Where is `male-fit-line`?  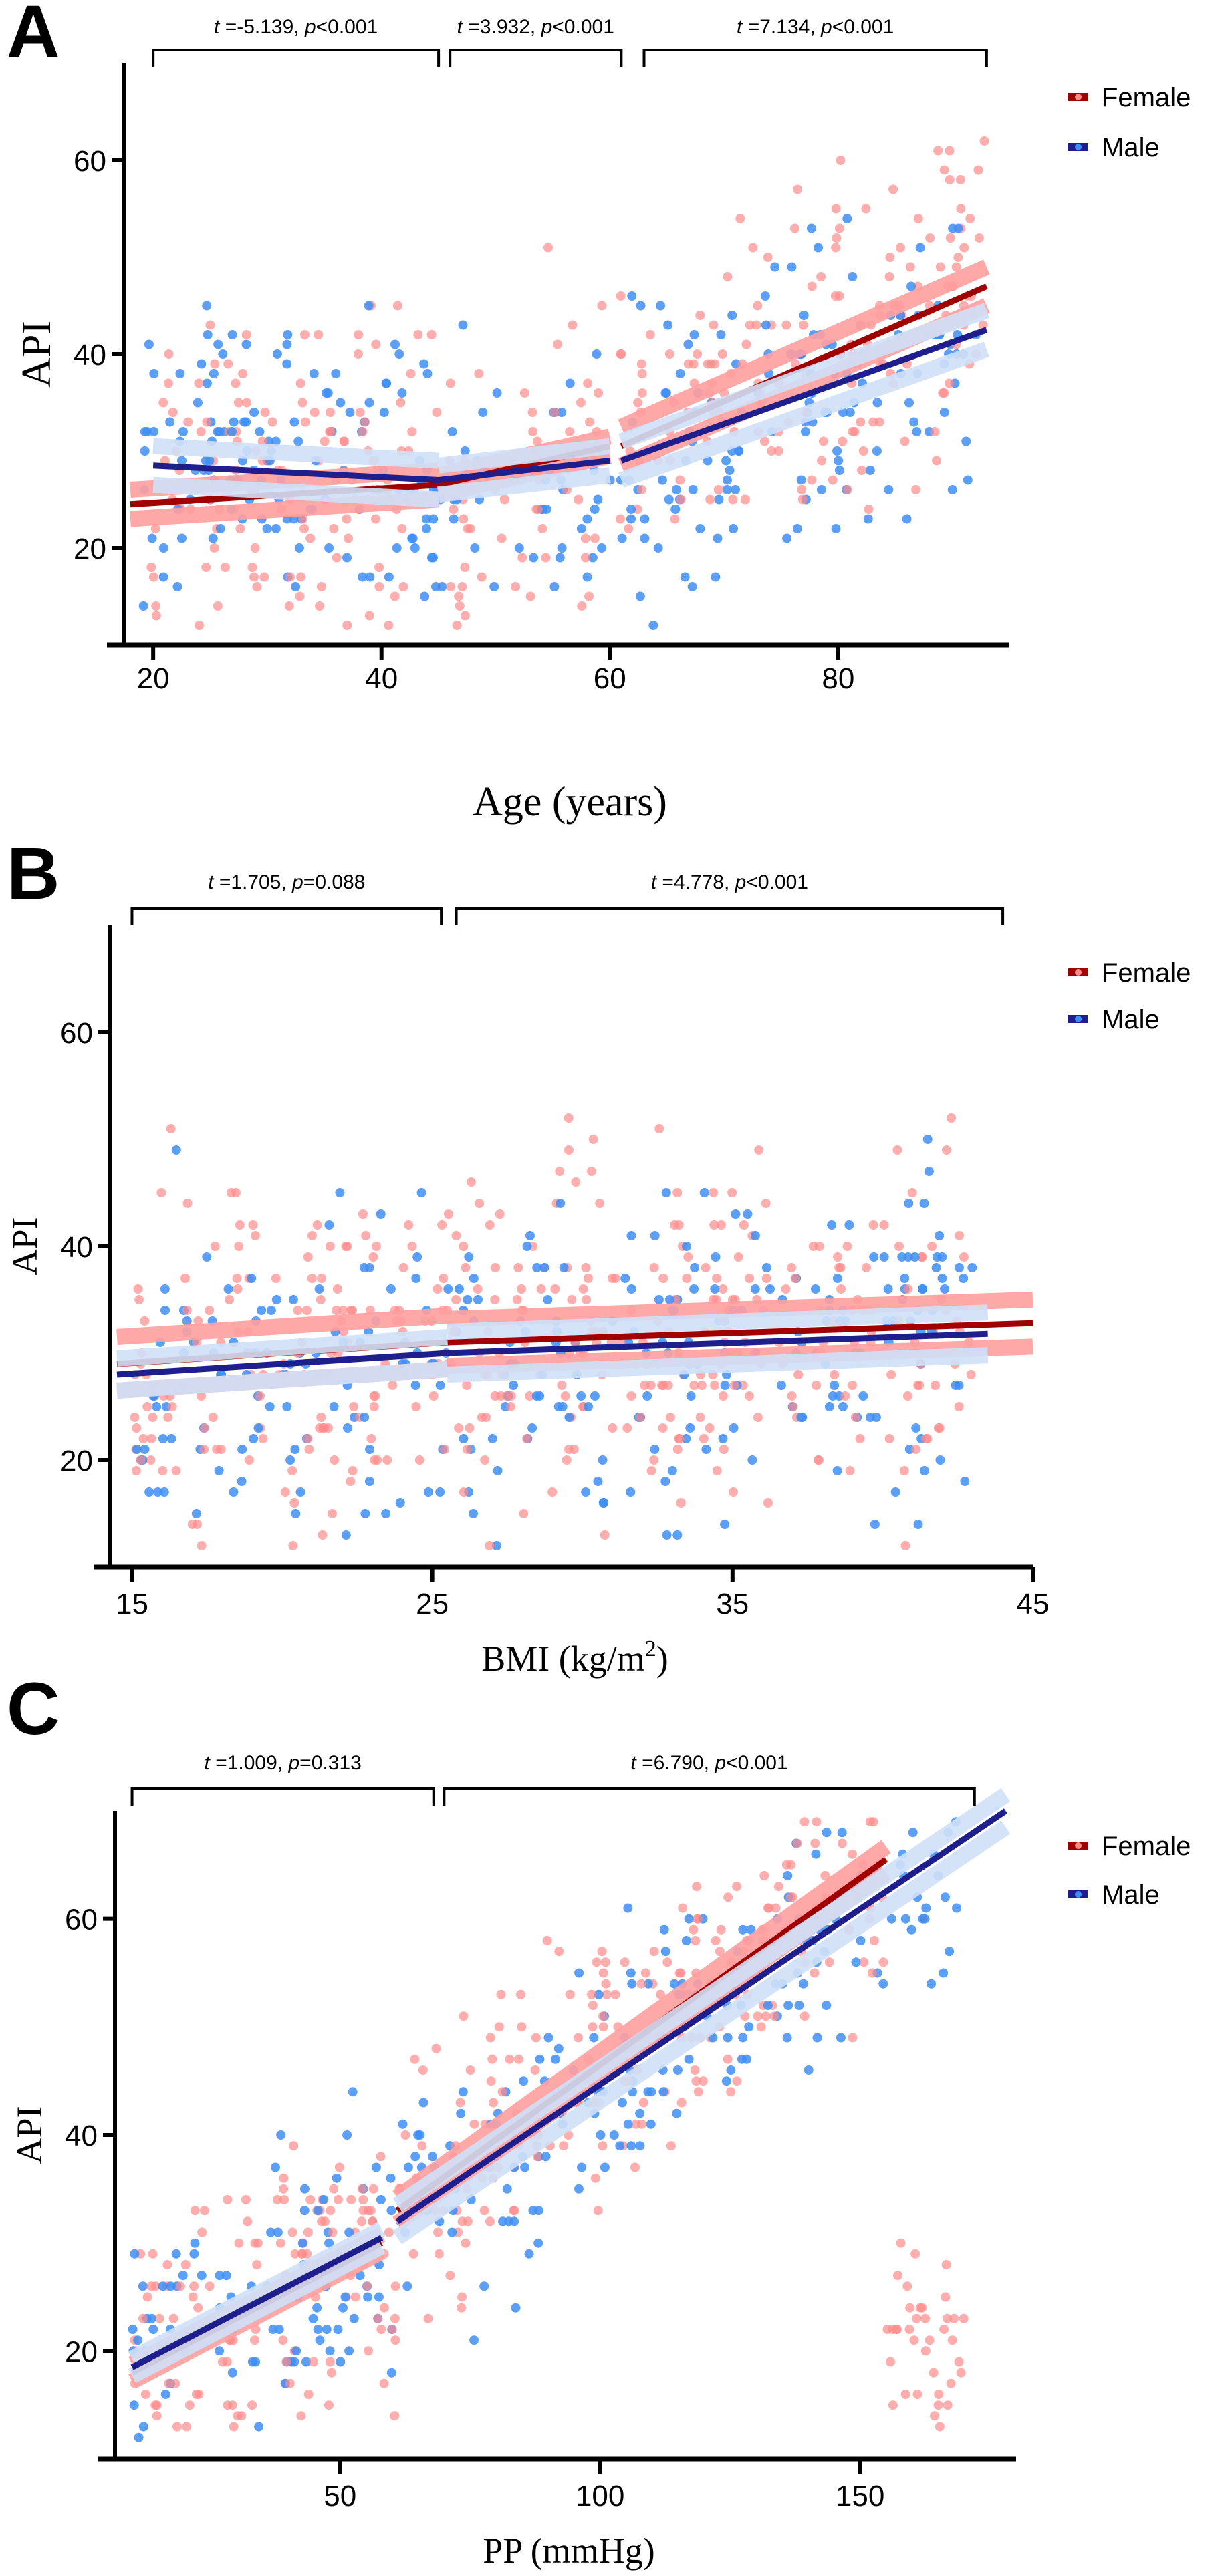 male-fit-line is located at coordinates (701, 2016).